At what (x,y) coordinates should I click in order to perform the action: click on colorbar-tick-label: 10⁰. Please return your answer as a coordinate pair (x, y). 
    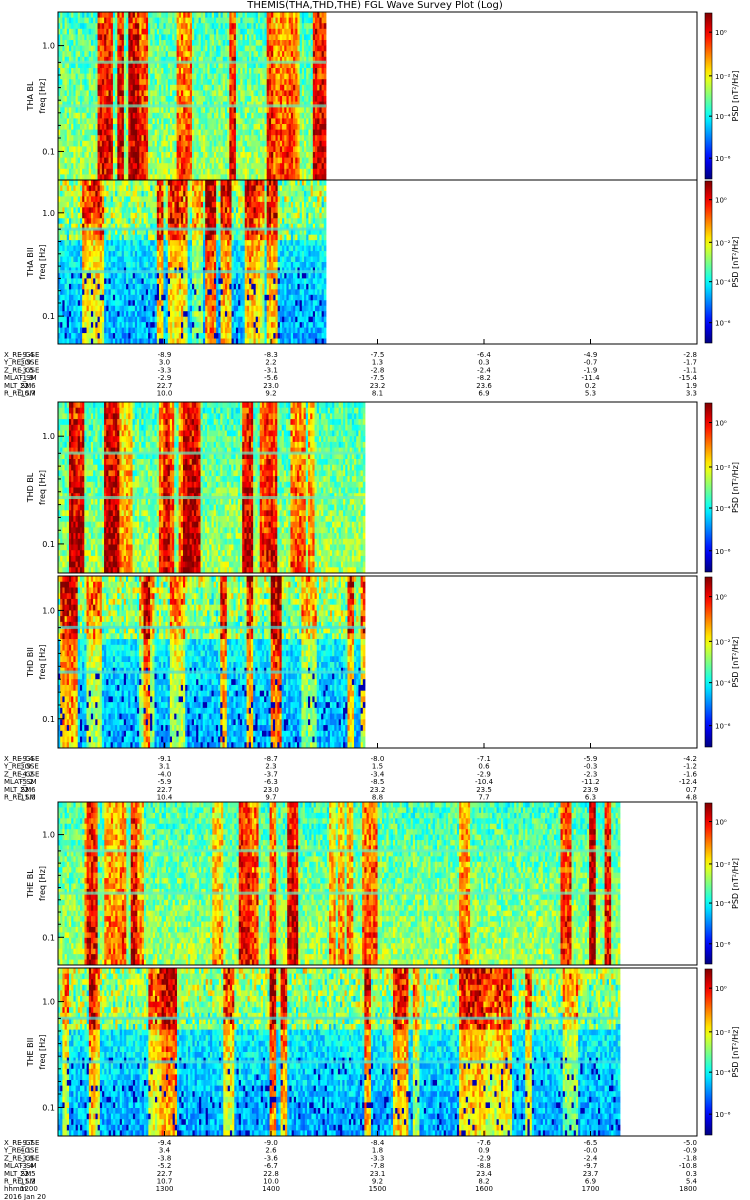
    Looking at the image, I should click on (721, 33).